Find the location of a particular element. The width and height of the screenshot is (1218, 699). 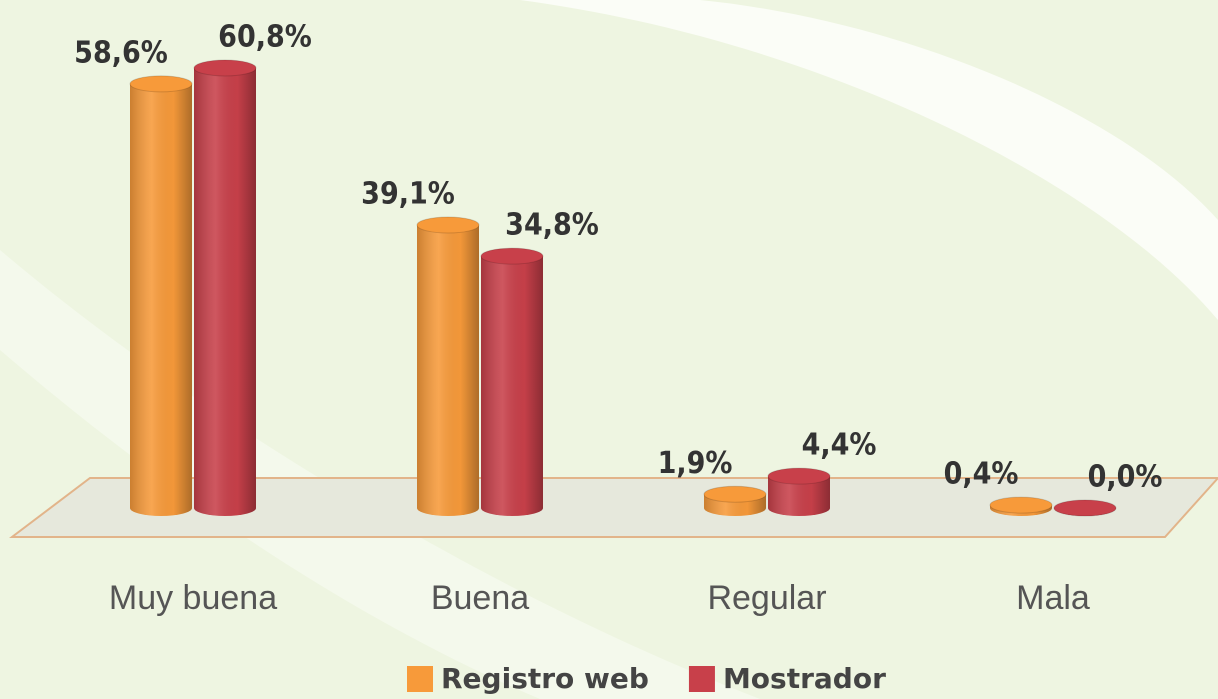

x-tick-label: Muy buena is located at coordinates (193, 598).